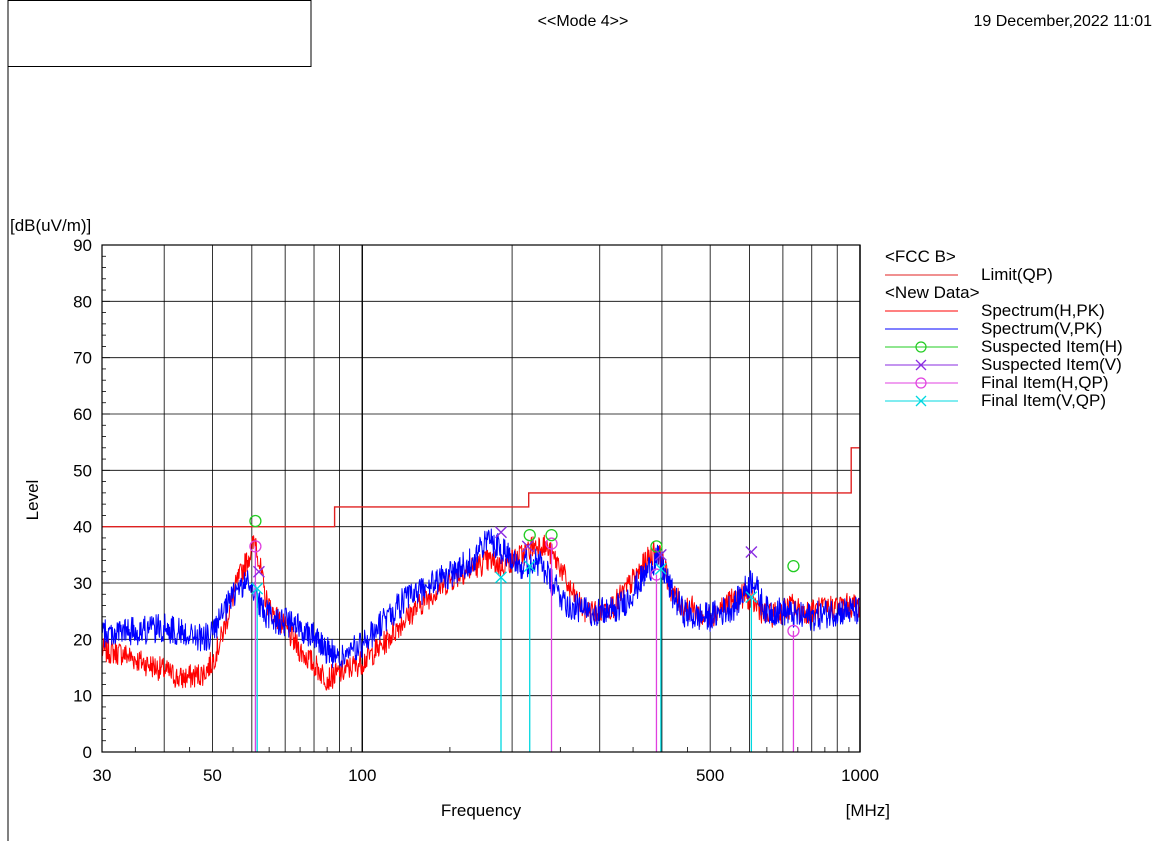 The width and height of the screenshot is (1169, 841). Describe the element at coordinates (1052, 346) in the screenshot. I see `legend-item-label: Suspected Item(H)` at that location.